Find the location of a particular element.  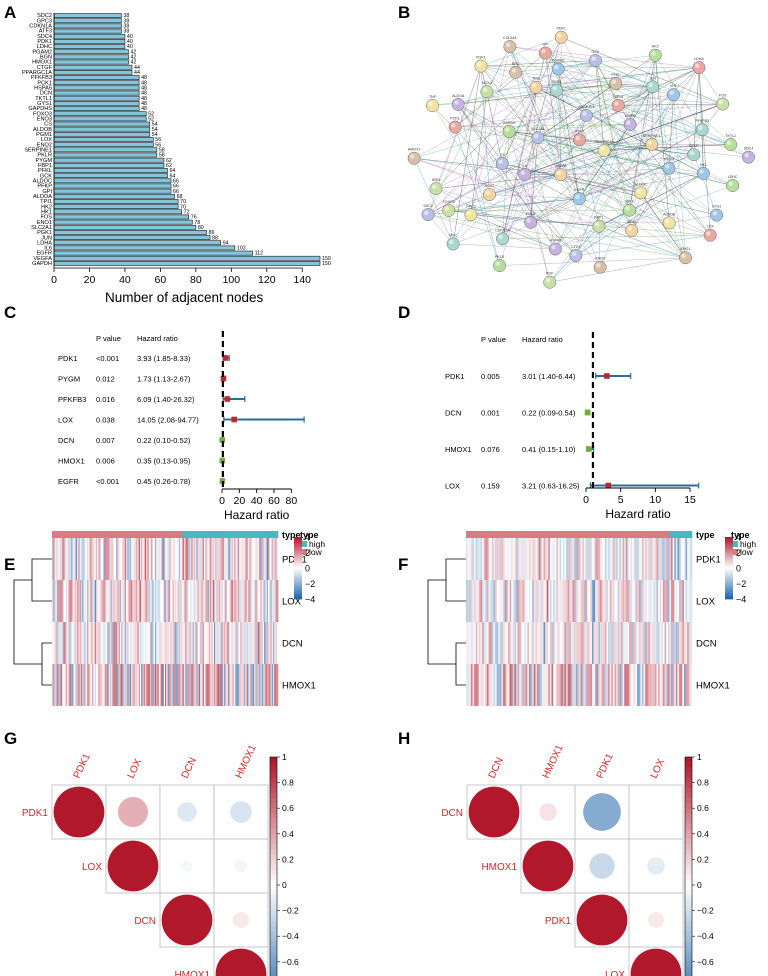

panel-letter-e: E is located at coordinates (9, 564).